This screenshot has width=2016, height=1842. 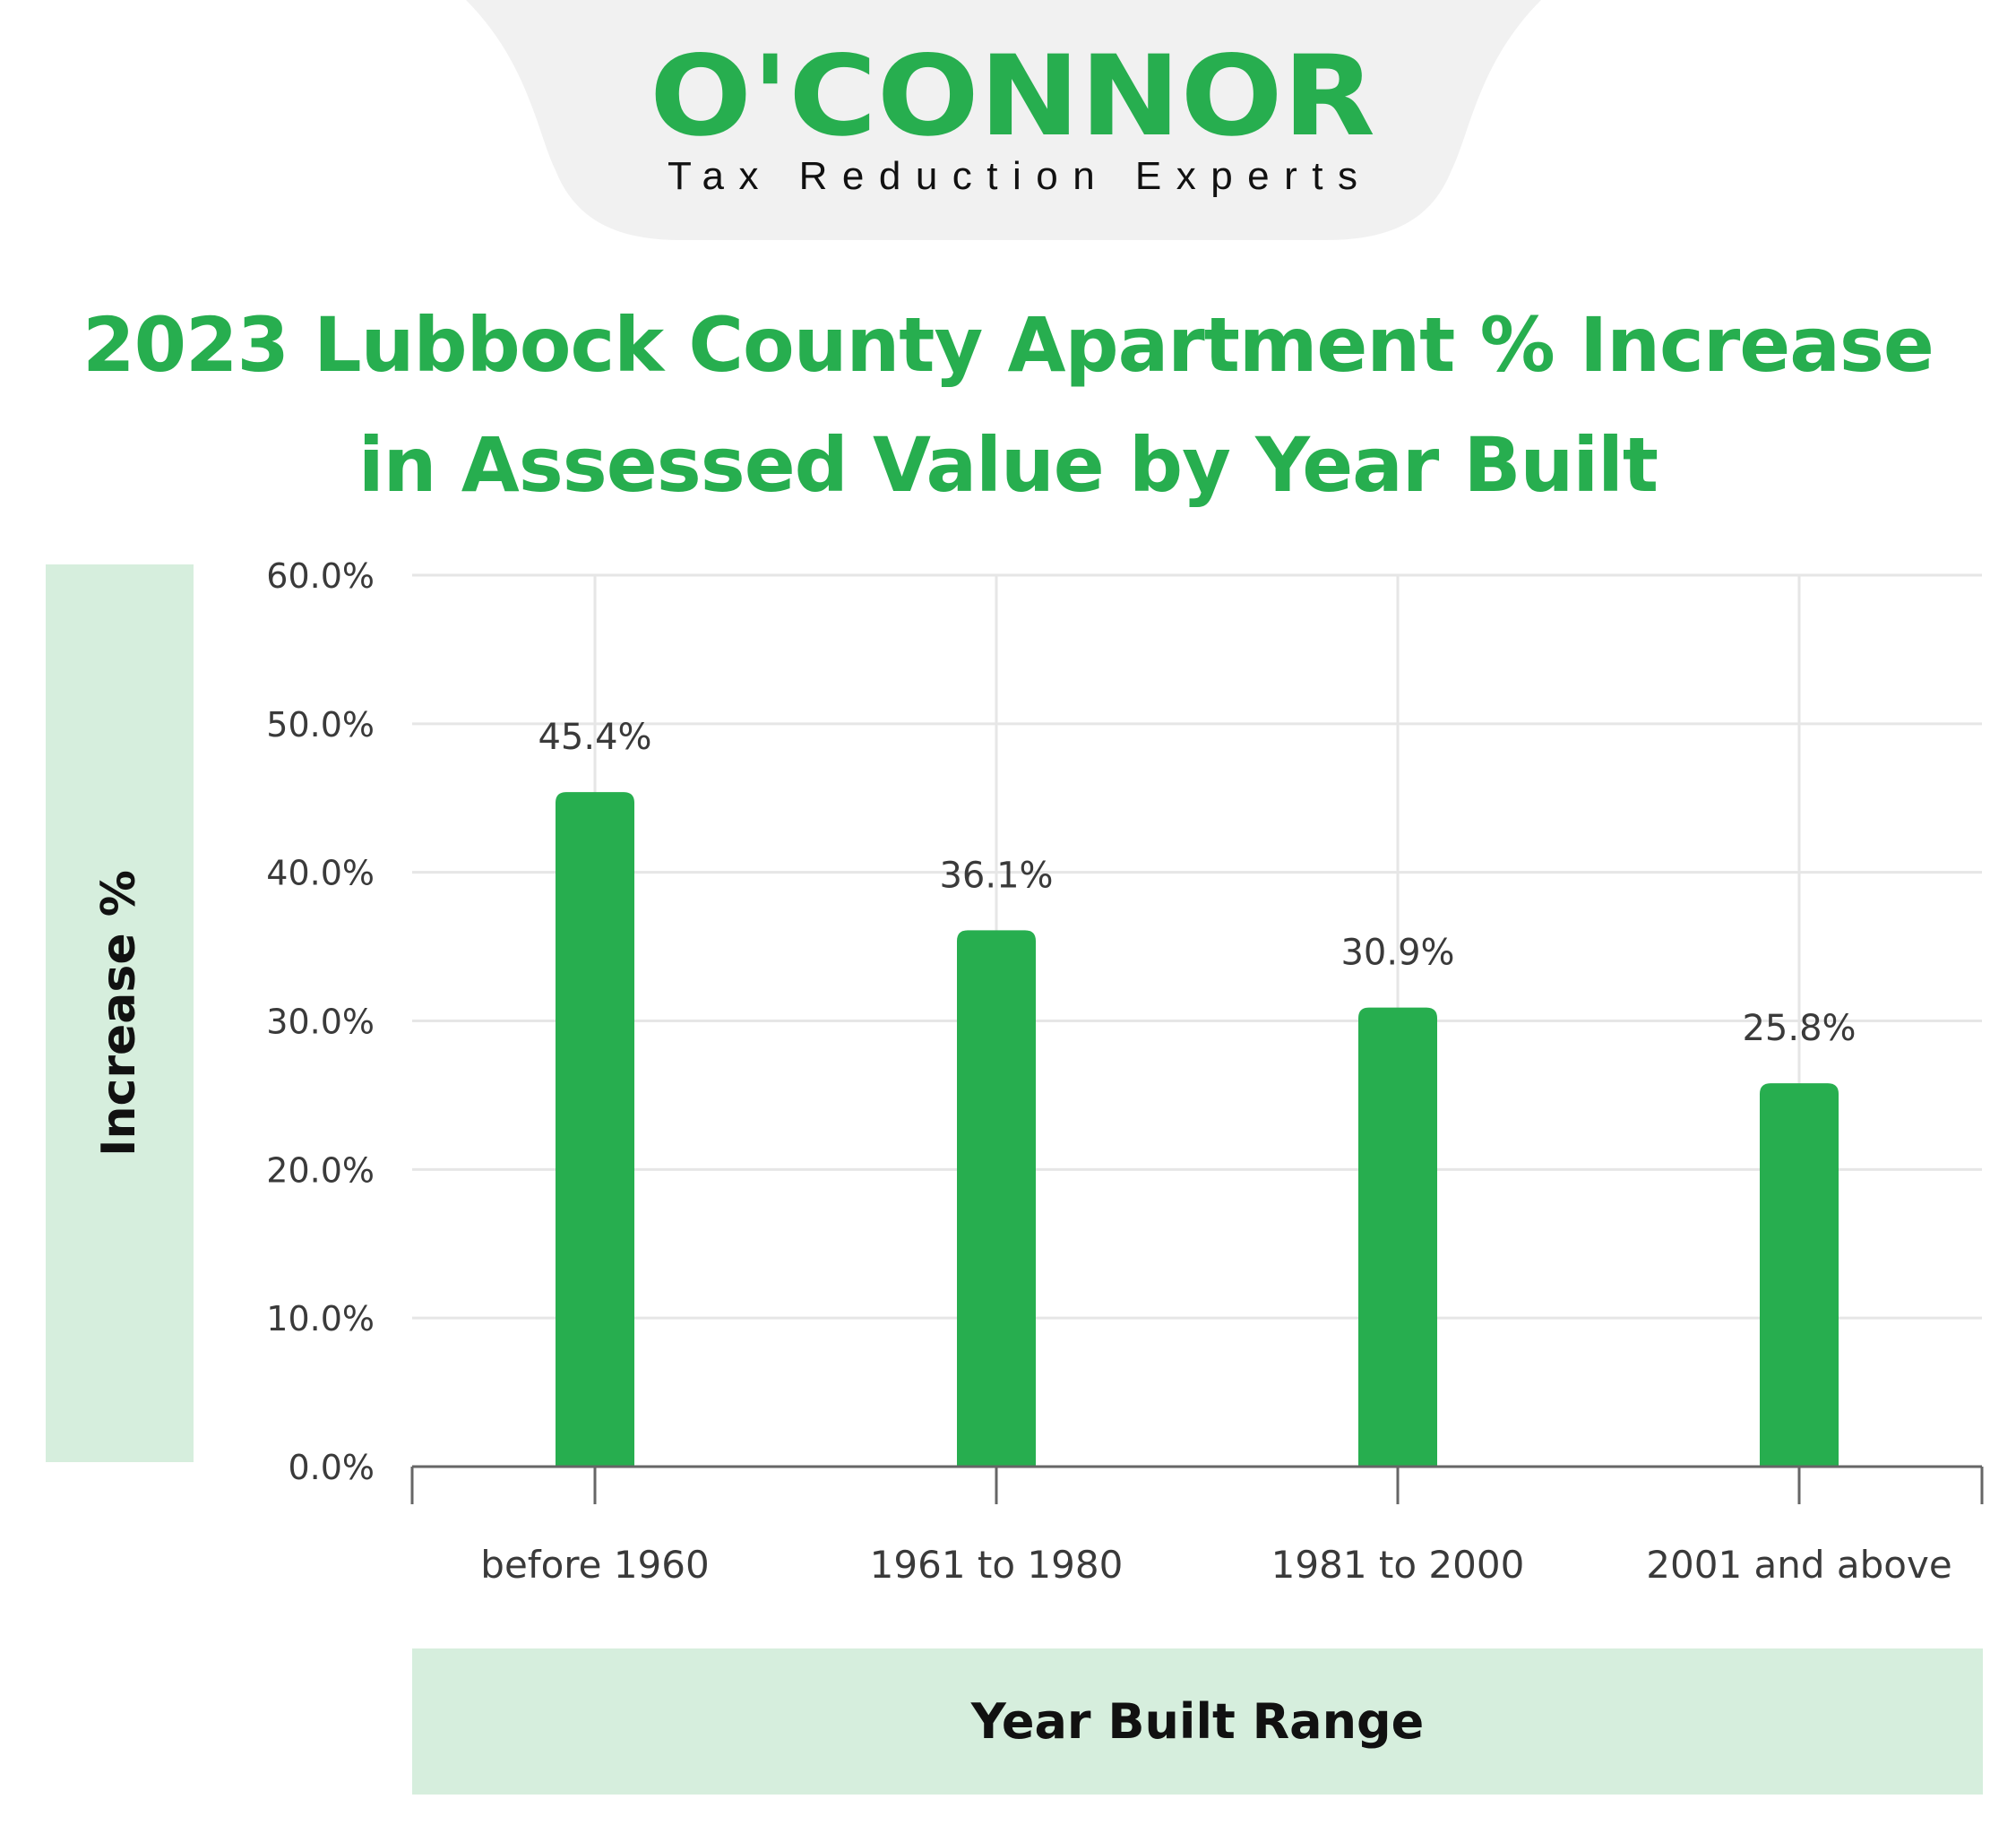 I want to click on x-axis-label-panel: Year Built Range, so click(x=1197, y=1722).